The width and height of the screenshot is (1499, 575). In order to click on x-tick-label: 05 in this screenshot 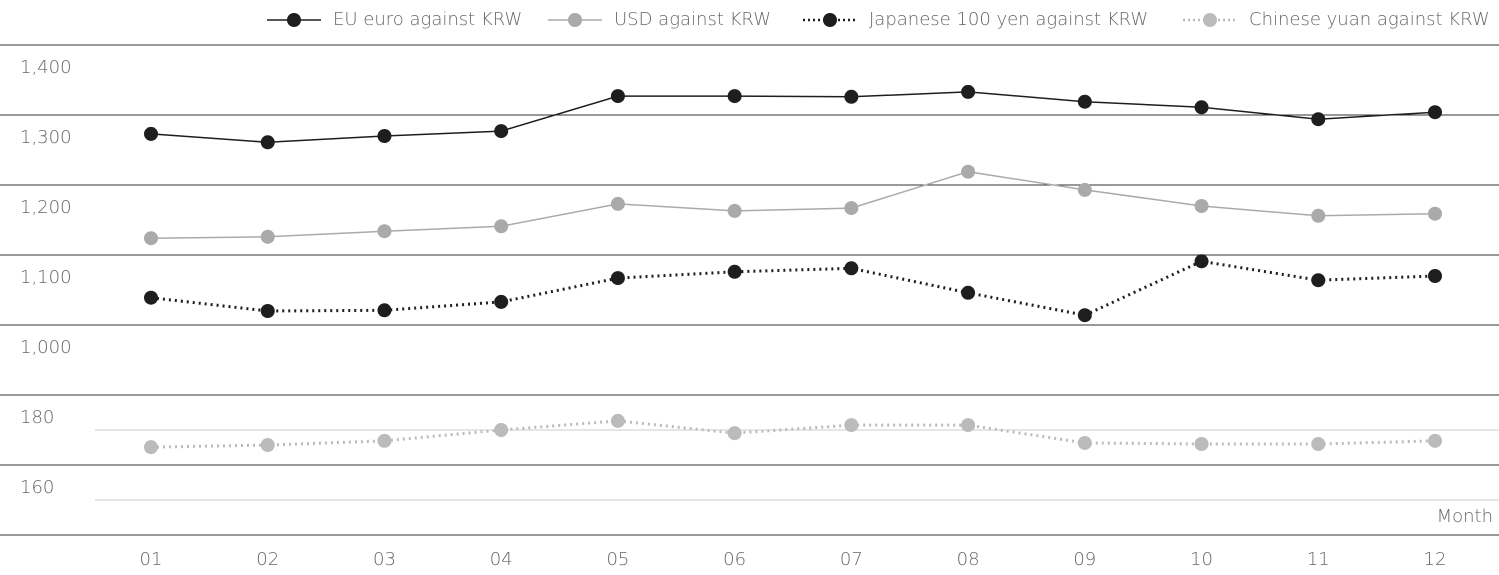, I will do `click(617, 559)`.